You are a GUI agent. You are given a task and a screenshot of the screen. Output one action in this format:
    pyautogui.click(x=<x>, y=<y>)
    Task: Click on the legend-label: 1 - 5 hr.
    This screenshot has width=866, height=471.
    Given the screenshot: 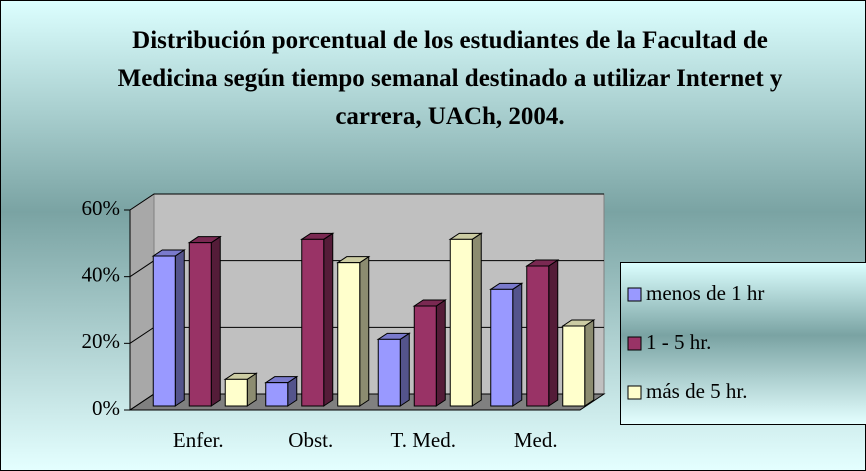 What is the action you would take?
    pyautogui.click(x=678, y=342)
    